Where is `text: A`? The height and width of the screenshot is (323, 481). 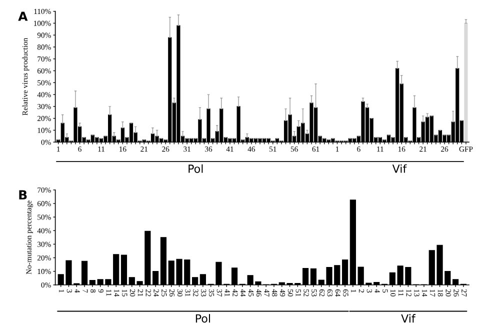
text: A is located at coordinates (23, 16).